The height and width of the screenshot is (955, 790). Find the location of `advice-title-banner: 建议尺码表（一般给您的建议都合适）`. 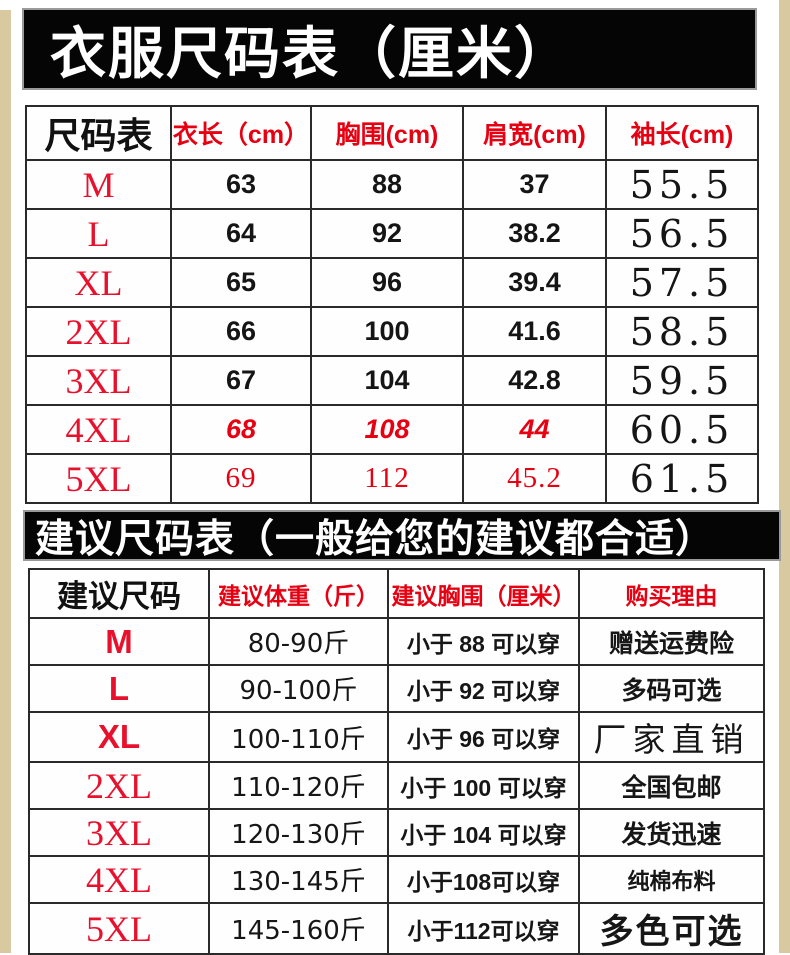

advice-title-banner: 建议尺码表（一般给您的建议都合适） is located at coordinates (402, 536).